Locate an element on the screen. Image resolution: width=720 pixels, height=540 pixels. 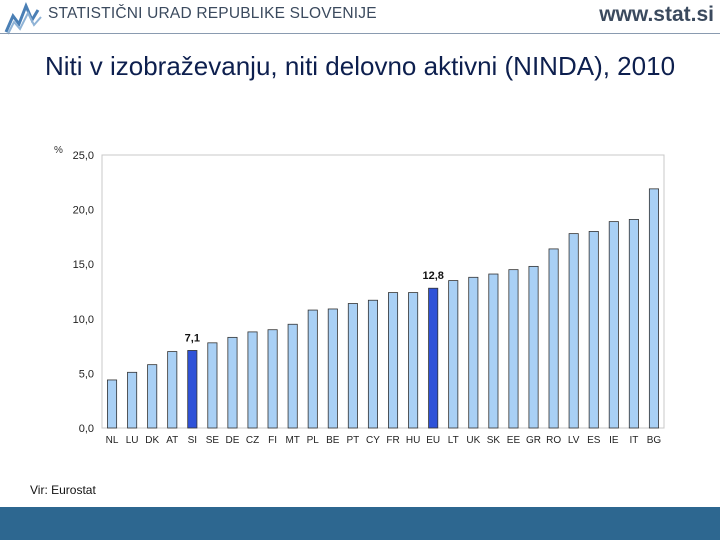
bar-dk is located at coordinates (152, 396).